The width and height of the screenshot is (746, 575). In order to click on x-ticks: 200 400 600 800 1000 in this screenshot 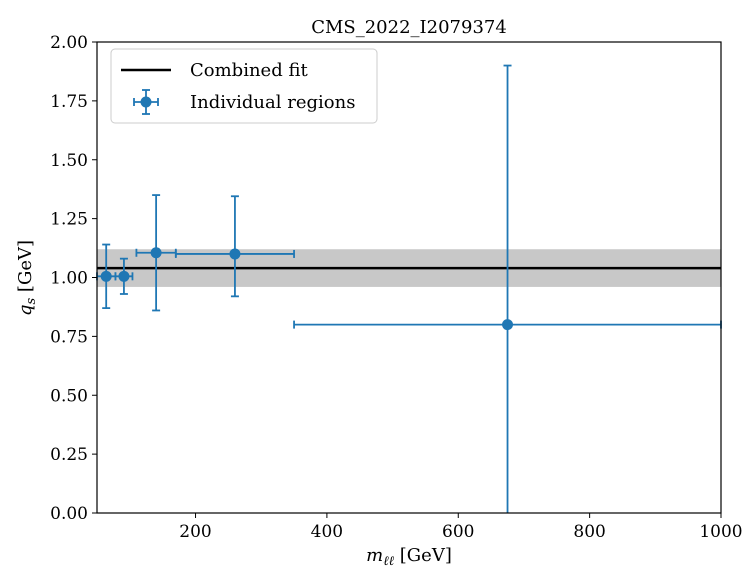, I will do `click(461, 527)`.